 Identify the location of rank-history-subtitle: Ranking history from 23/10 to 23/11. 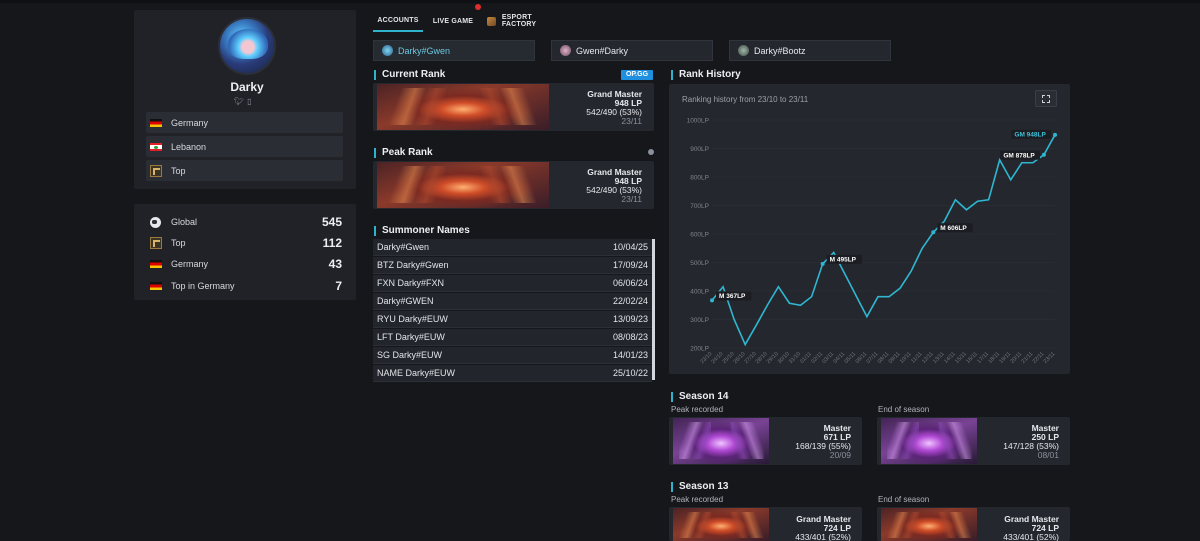
(745, 99).